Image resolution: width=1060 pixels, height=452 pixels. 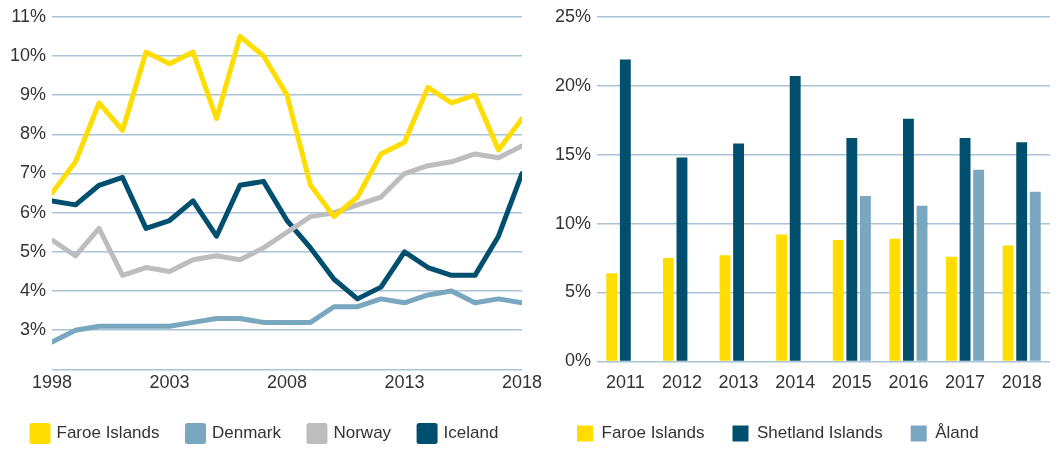 What do you see at coordinates (795, 382) in the screenshot?
I see `x-tick-label: 2014` at bounding box center [795, 382].